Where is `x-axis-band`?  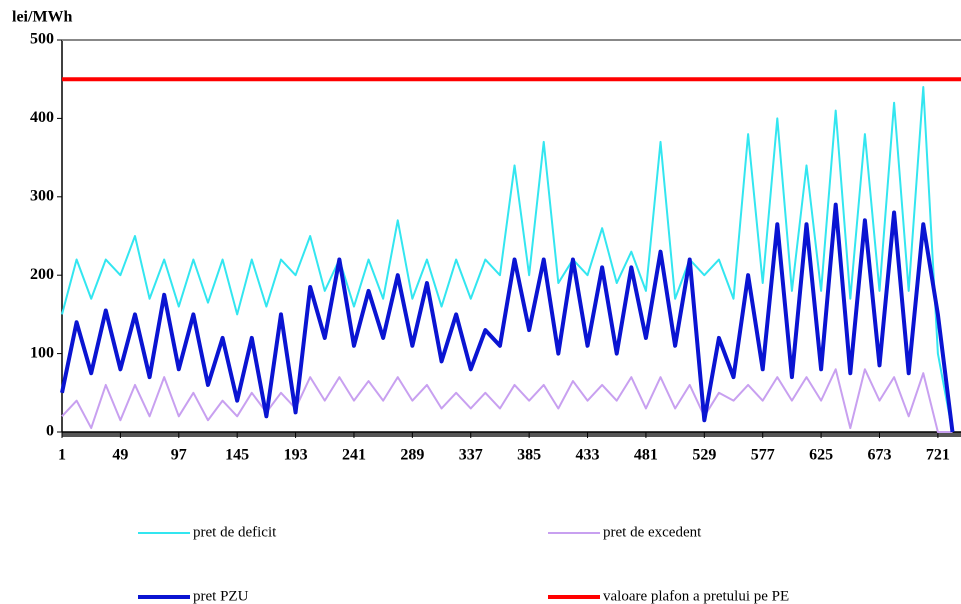 x-axis-band is located at coordinates (511, 434).